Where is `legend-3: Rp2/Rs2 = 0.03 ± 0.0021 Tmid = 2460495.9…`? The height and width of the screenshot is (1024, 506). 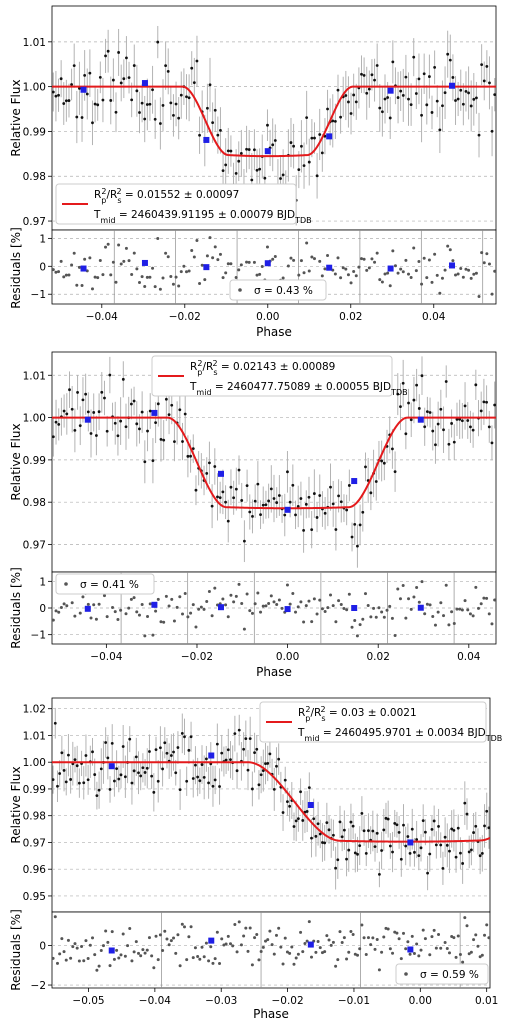 legend-3: Rp2/Rs2 = 0.03 ± 0.0021 Tmid = 2460495.9… is located at coordinates (380, 722).